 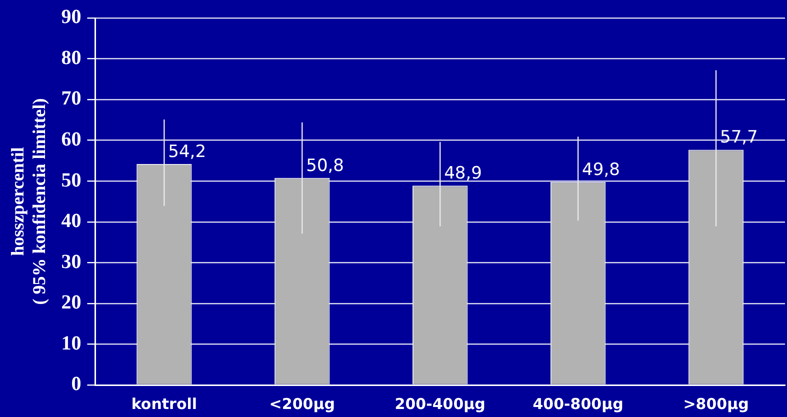 What do you see at coordinates (71, 221) in the screenshot?
I see `y-tick-label: 40` at bounding box center [71, 221].